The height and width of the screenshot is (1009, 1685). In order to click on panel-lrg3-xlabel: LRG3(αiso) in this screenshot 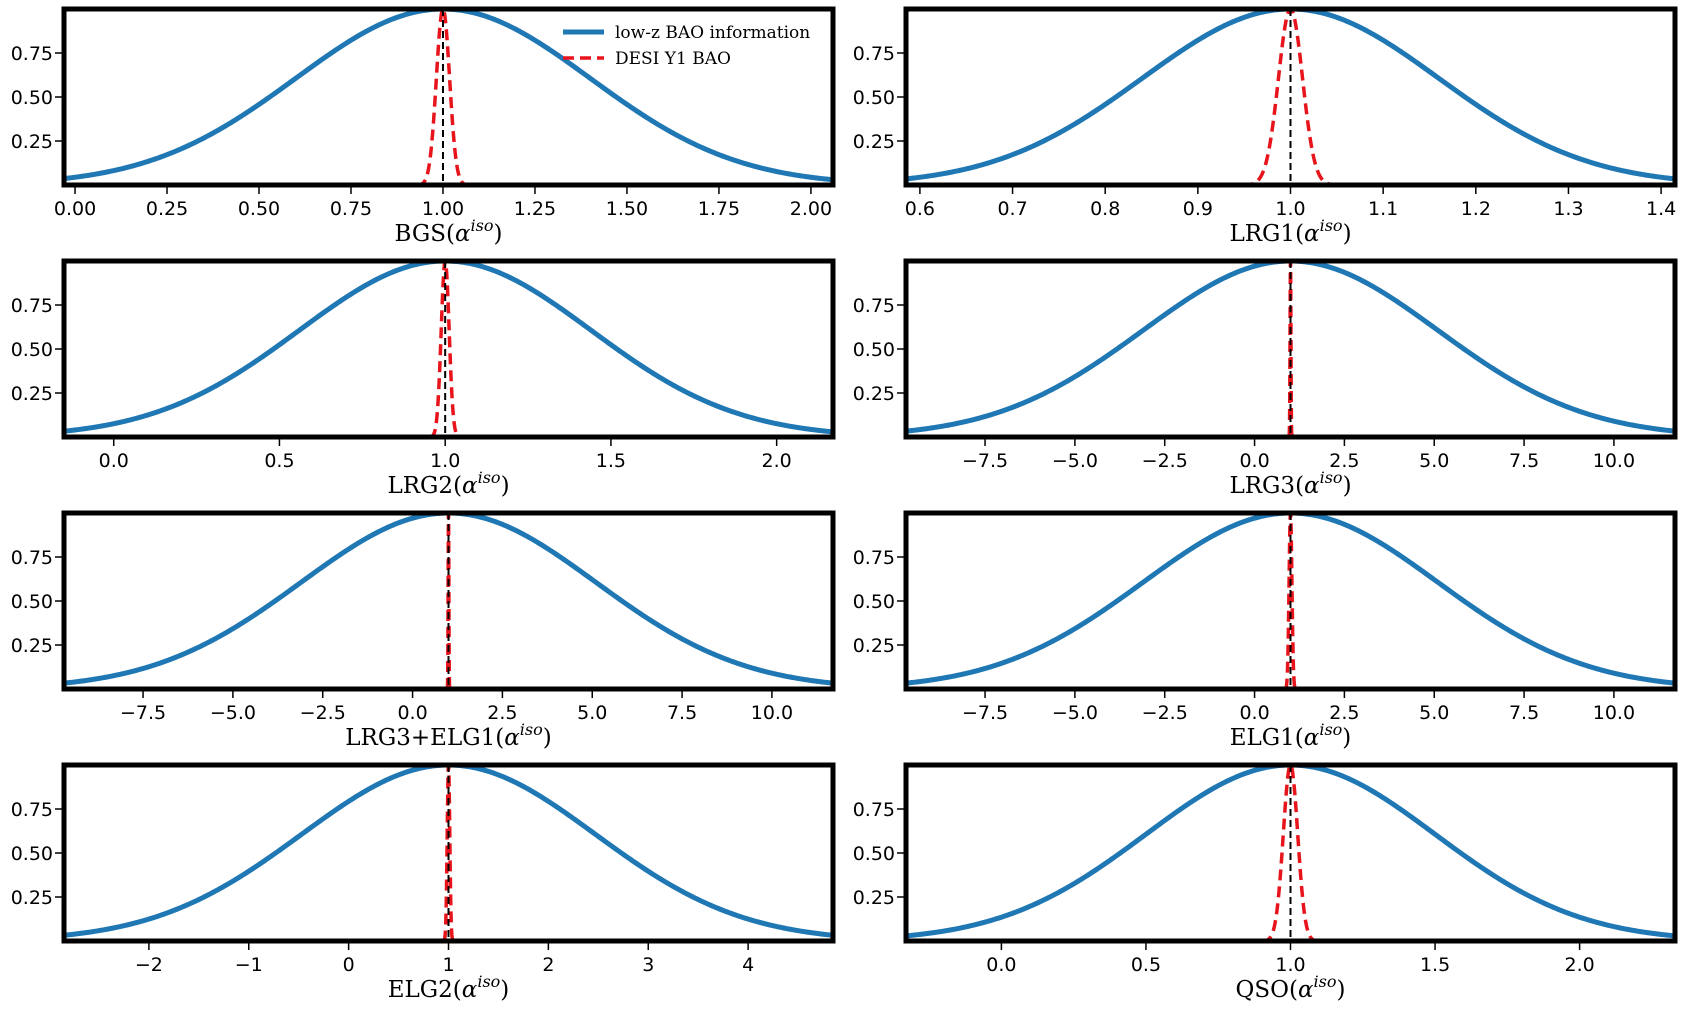, I will do `click(1290, 483)`.